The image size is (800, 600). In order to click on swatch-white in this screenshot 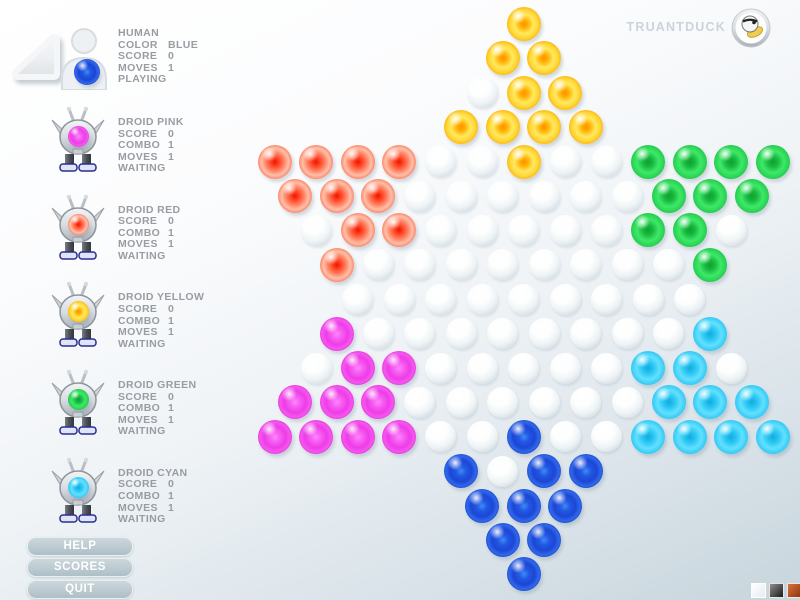, I will do `click(758, 590)`.